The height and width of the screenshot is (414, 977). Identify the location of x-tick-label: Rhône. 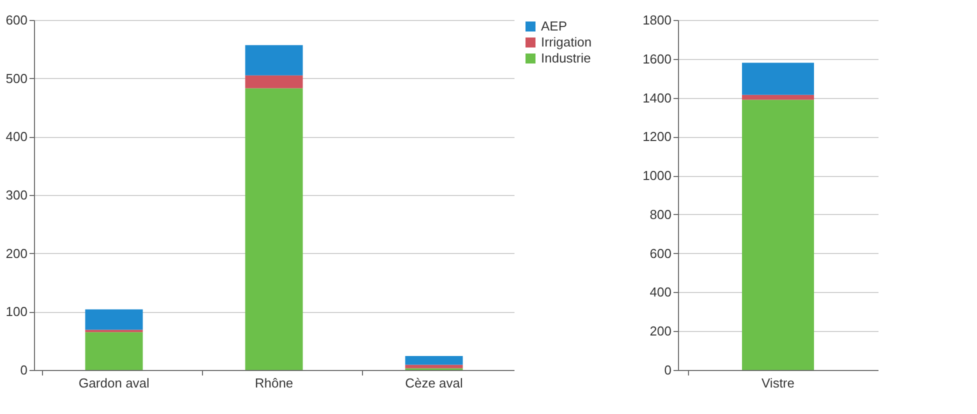
(274, 383).